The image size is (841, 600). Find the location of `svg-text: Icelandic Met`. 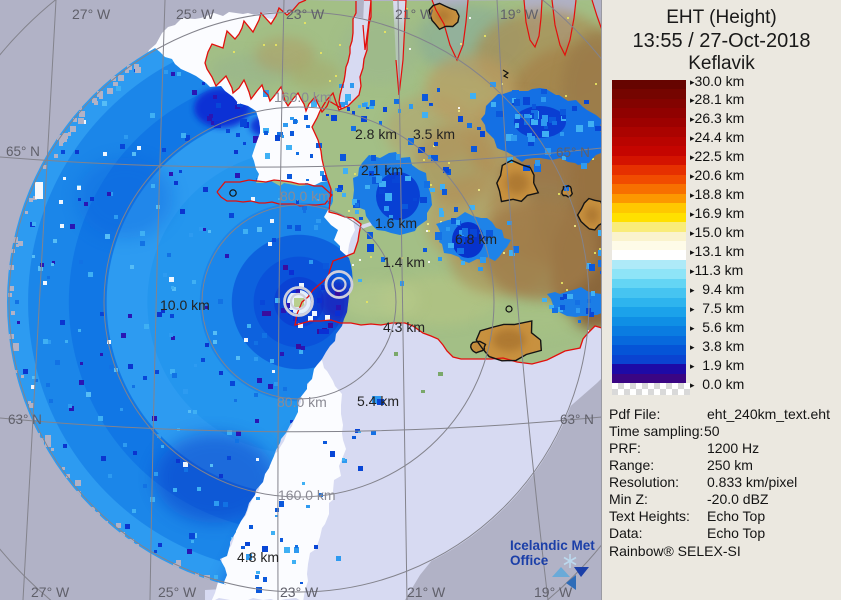

svg-text: Icelandic Met is located at coordinates (552, 545).